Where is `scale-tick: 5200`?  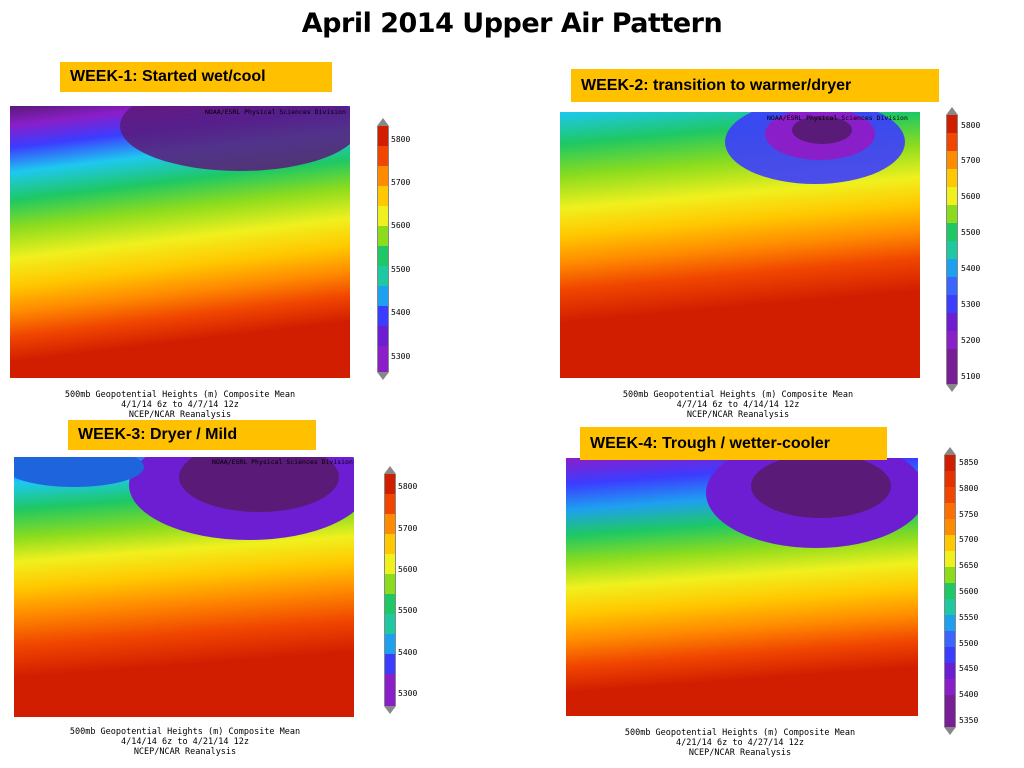 scale-tick: 5200 is located at coordinates (971, 340).